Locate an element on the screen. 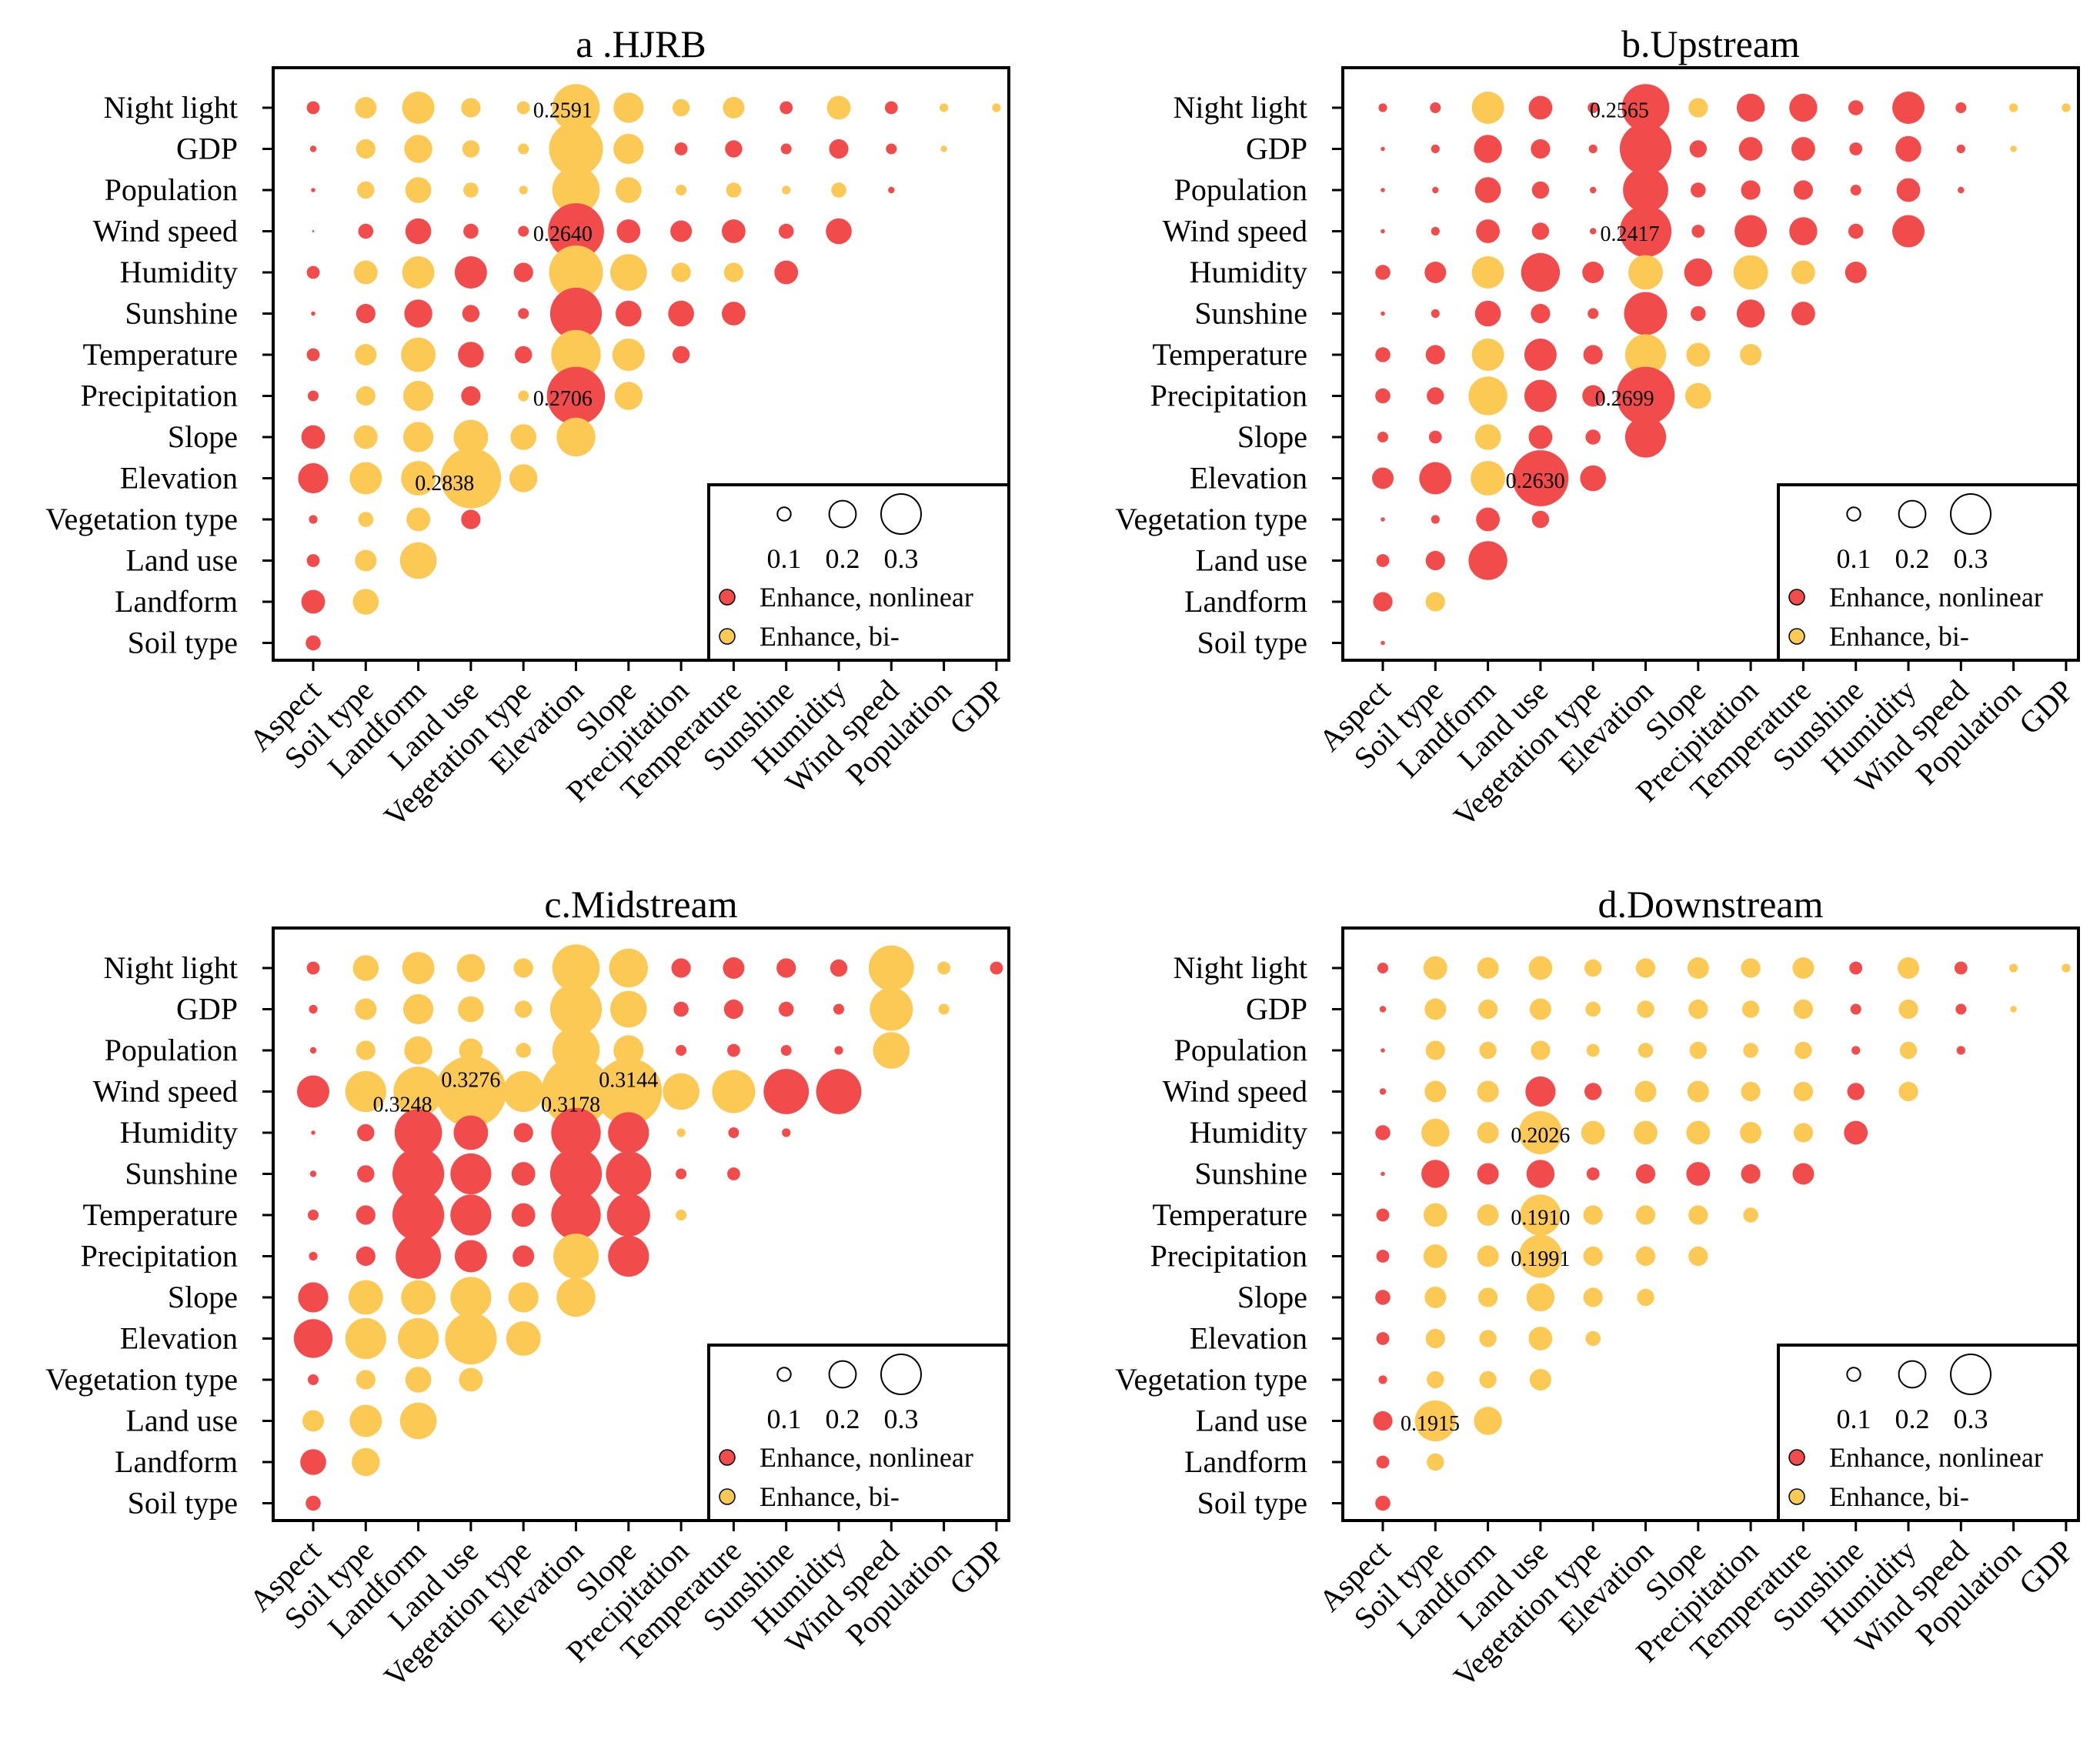 This screenshot has height=1746, width=2100. bubble-night-light-x-sunshine is located at coordinates (1856, 108).